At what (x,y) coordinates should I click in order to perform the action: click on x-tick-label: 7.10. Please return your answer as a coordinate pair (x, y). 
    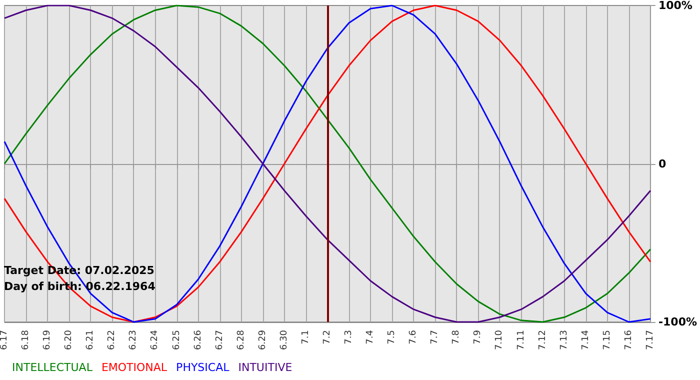
    Looking at the image, I should click on (499, 340).